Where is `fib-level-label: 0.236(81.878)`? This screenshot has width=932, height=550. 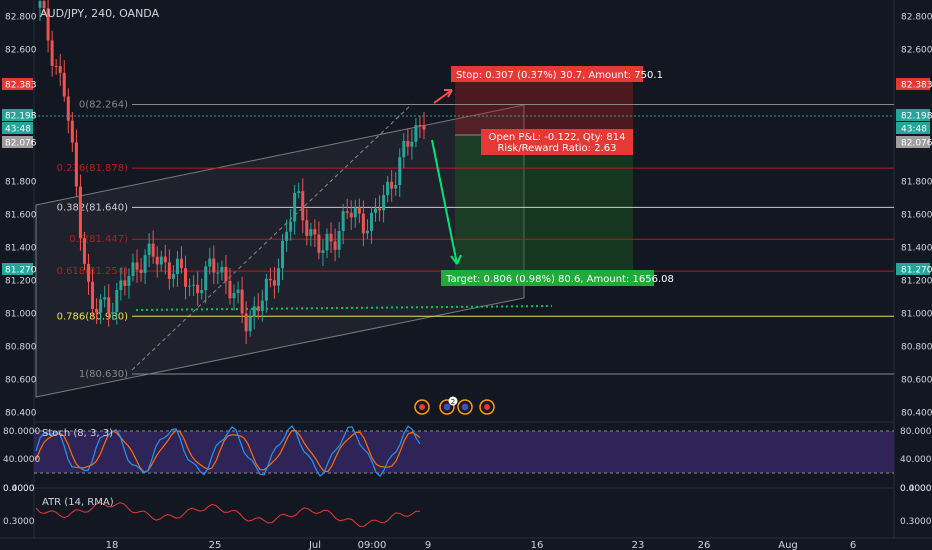 fib-level-label: 0.236(81.878) is located at coordinates (93, 168).